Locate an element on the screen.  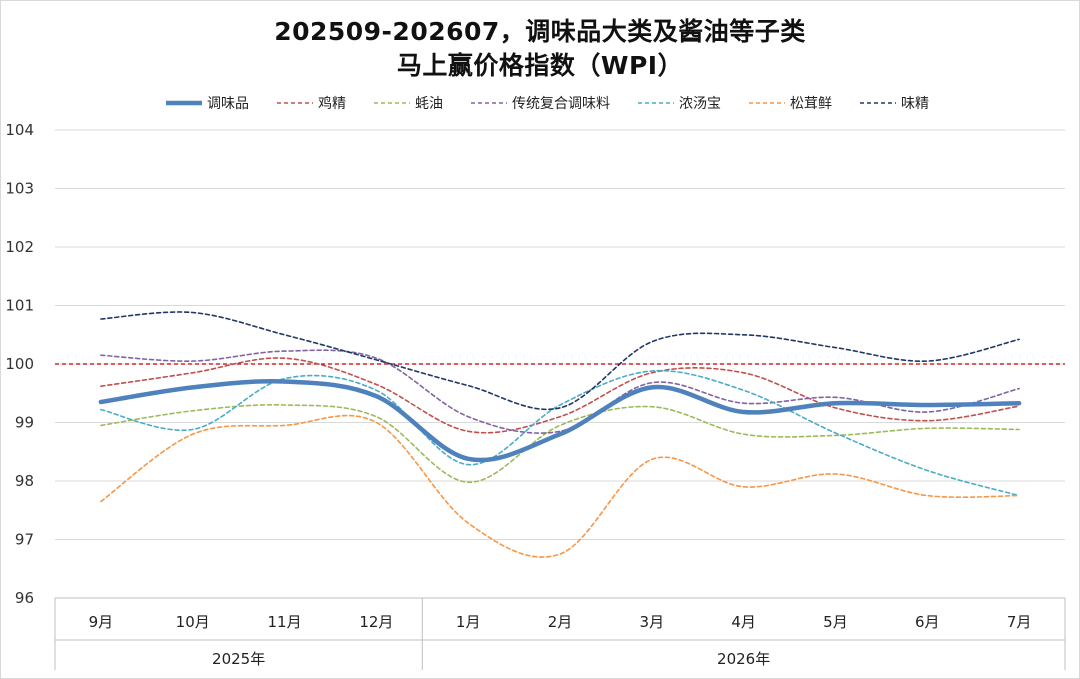
y-axis: 96 97 98 99 100 101 102 103 104 is located at coordinates (19, 364).